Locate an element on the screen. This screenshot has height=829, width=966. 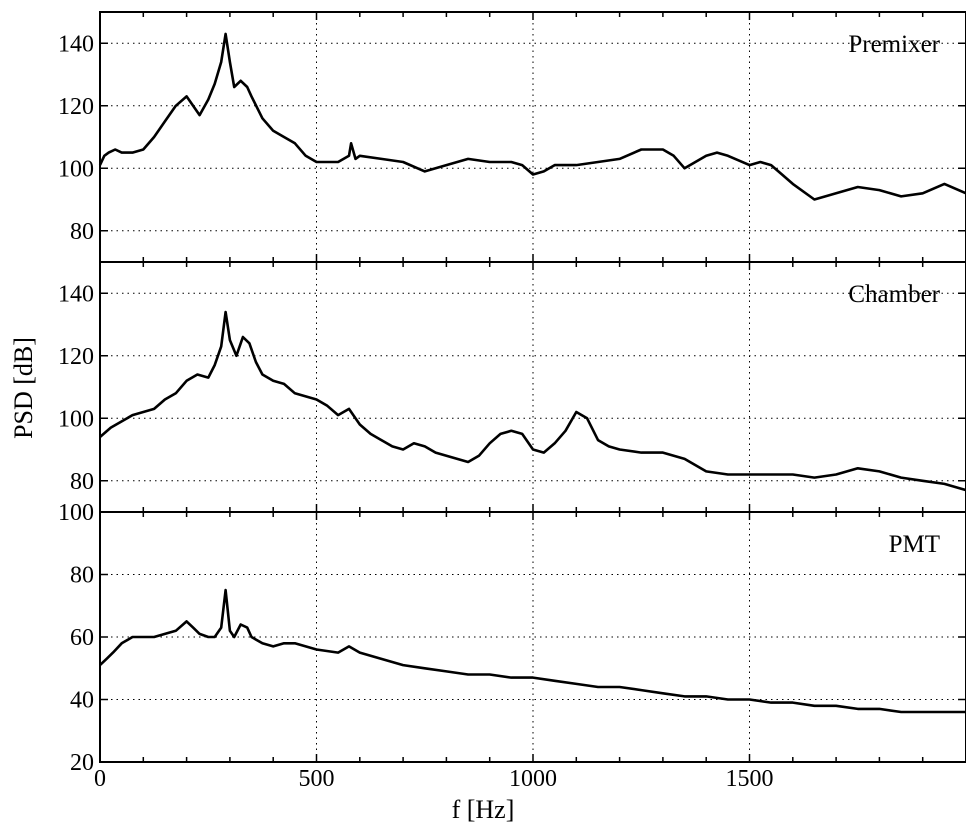
x-tick-label-500: 500 is located at coordinates (317, 779).